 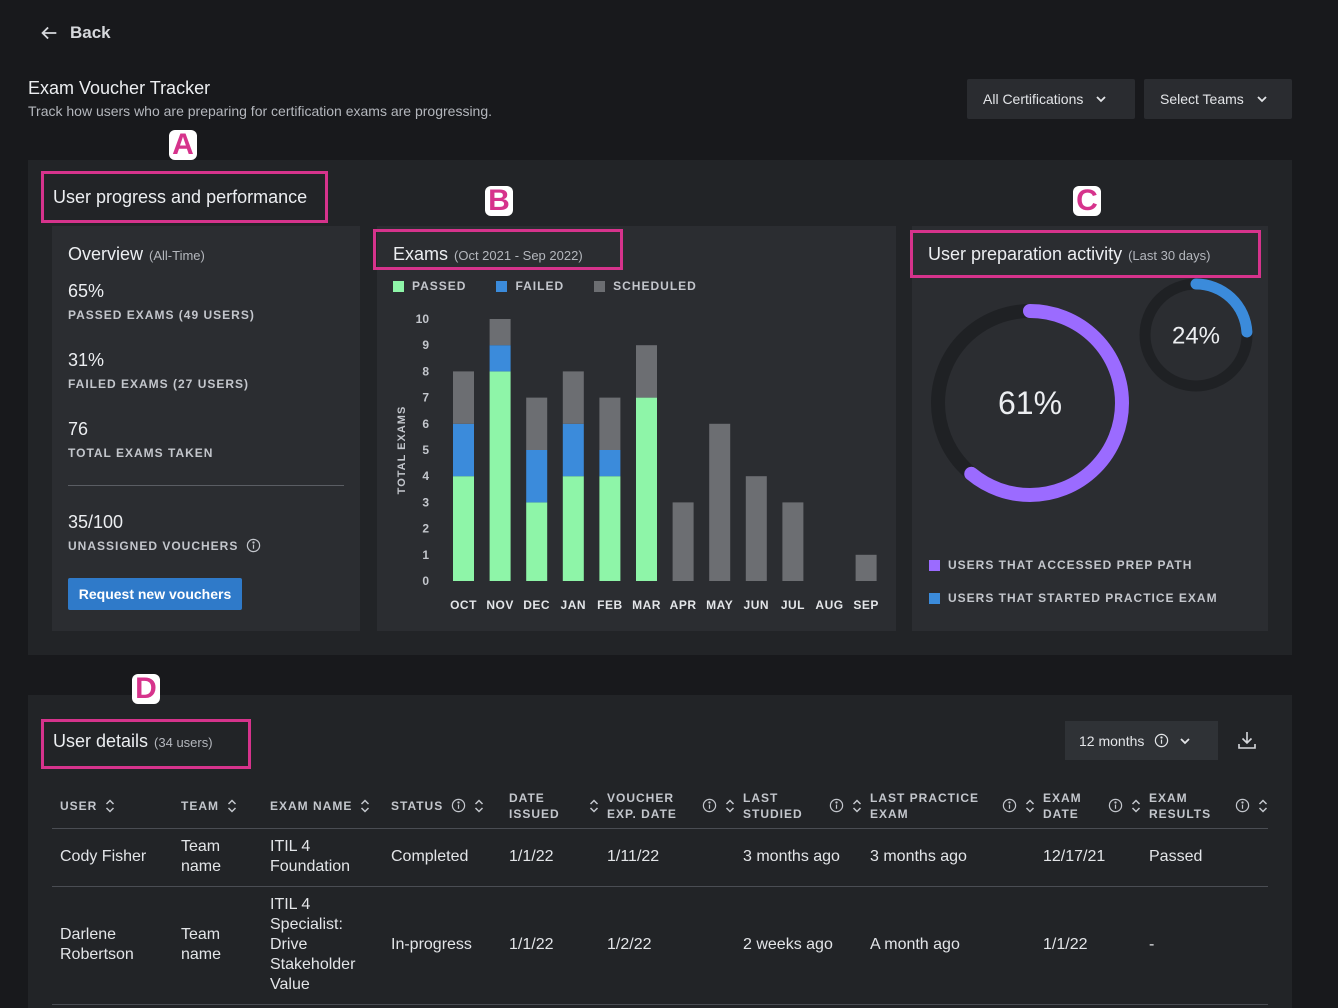 I want to click on failed-value: 31%, so click(x=86, y=360).